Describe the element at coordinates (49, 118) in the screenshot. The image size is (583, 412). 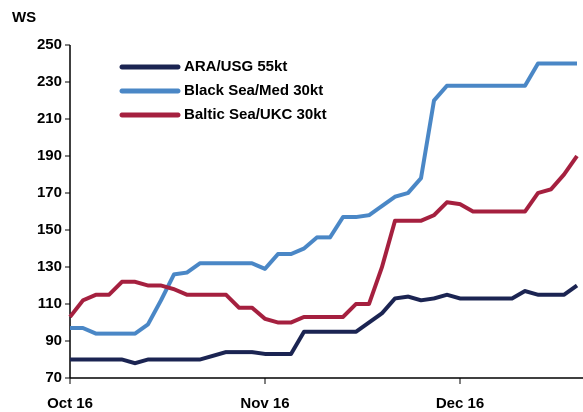
I see `y-tick-label: 210` at that location.